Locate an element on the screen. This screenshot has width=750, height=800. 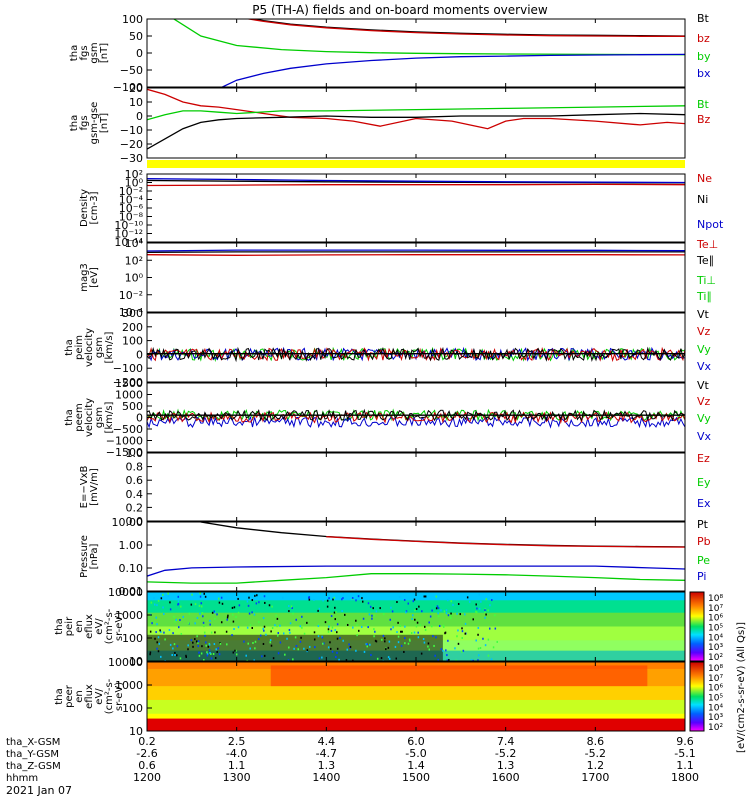
plot-area-peem_vel is located at coordinates (416, 418).